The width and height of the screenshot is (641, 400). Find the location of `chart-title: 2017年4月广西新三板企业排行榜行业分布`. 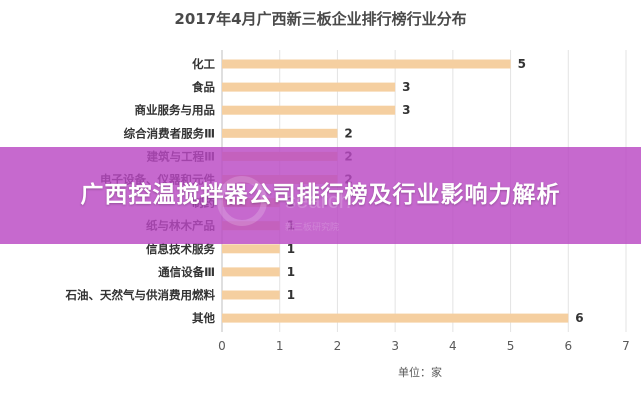

chart-title: 2017年4月广西新三板企业排行榜行业分布 is located at coordinates (320, 19).